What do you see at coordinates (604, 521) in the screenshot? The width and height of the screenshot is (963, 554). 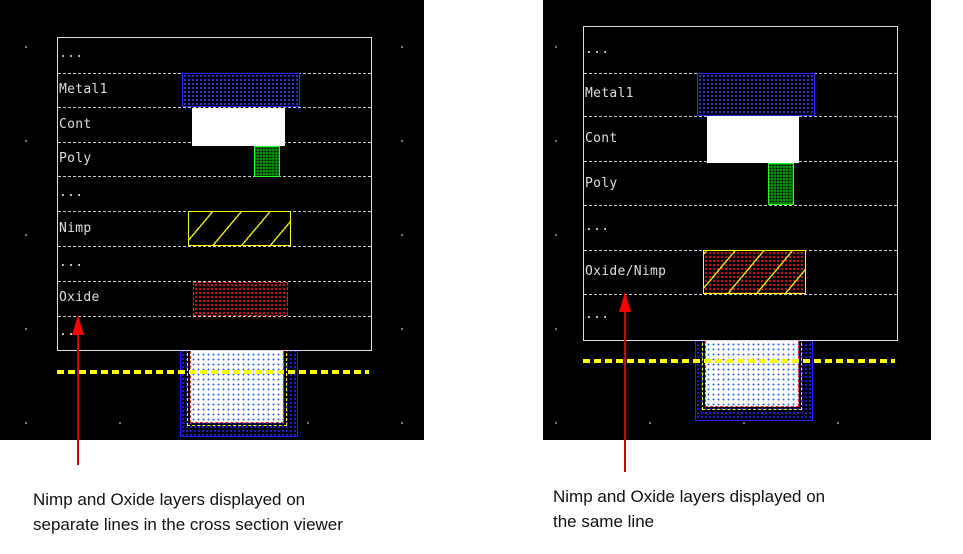 I see `caption-line: the same line` at bounding box center [604, 521].